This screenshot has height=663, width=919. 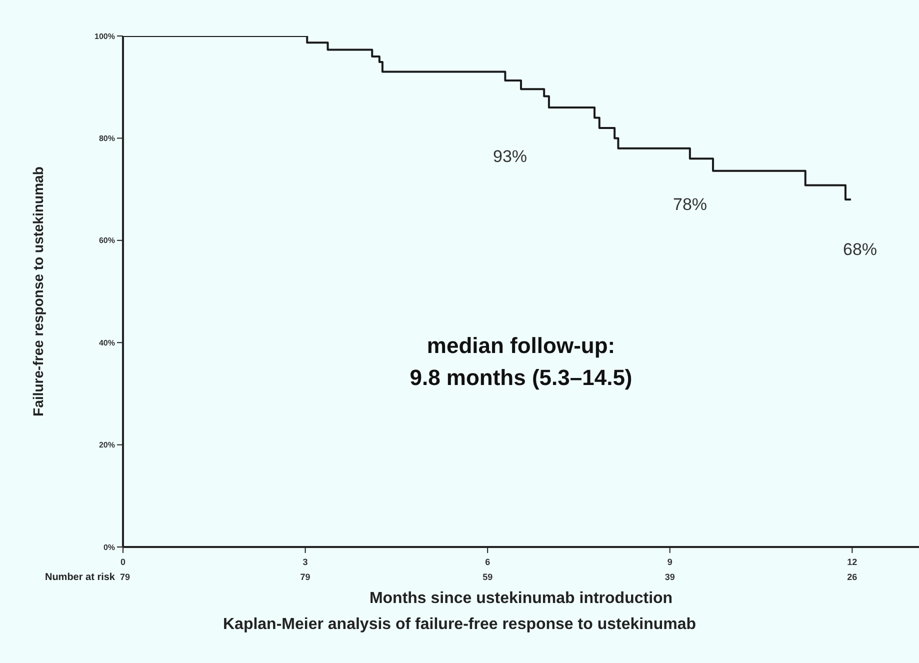 I want to click on x-tick-label: 12, so click(x=852, y=562).